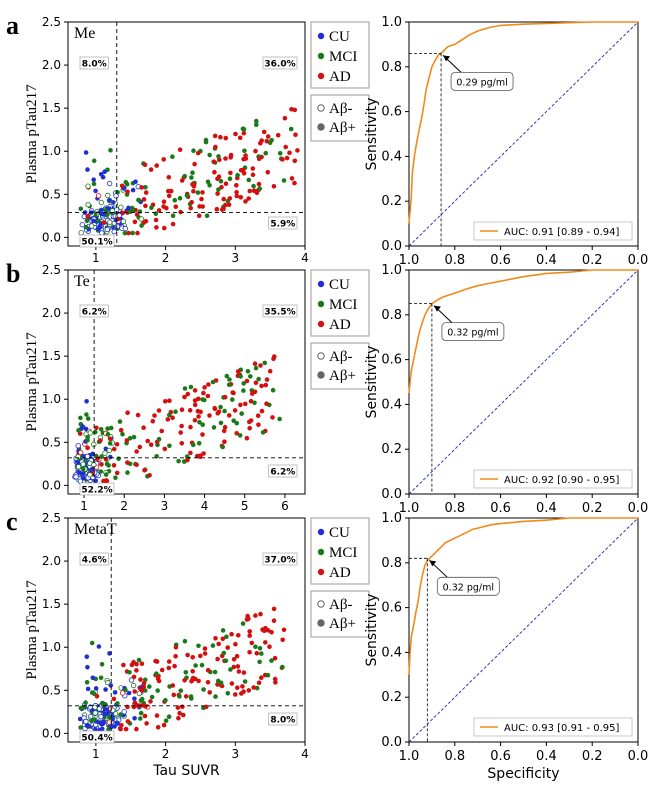 This screenshot has height=800, width=657. What do you see at coordinates (321, 604) in the screenshot?
I see `legend-marker-abeta-negative` at bounding box center [321, 604].